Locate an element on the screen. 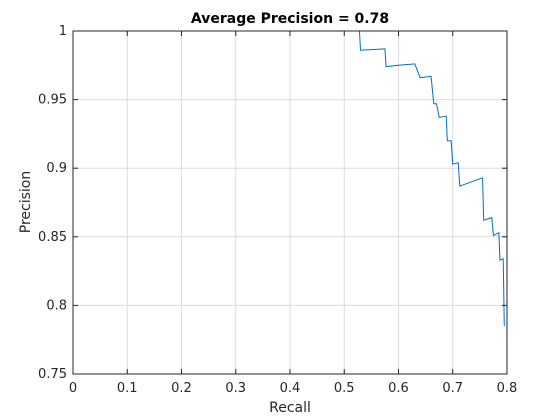  x-tick-label: 0.1 is located at coordinates (127, 388).